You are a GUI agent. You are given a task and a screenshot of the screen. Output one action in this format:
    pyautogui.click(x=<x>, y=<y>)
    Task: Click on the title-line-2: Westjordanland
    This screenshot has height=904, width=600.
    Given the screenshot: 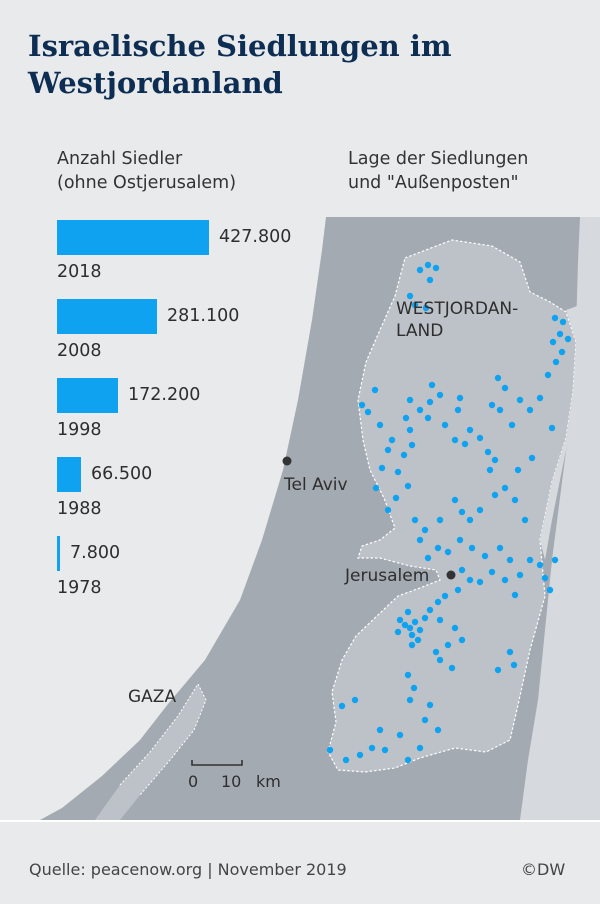 What is the action you would take?
    pyautogui.click(x=155, y=83)
    